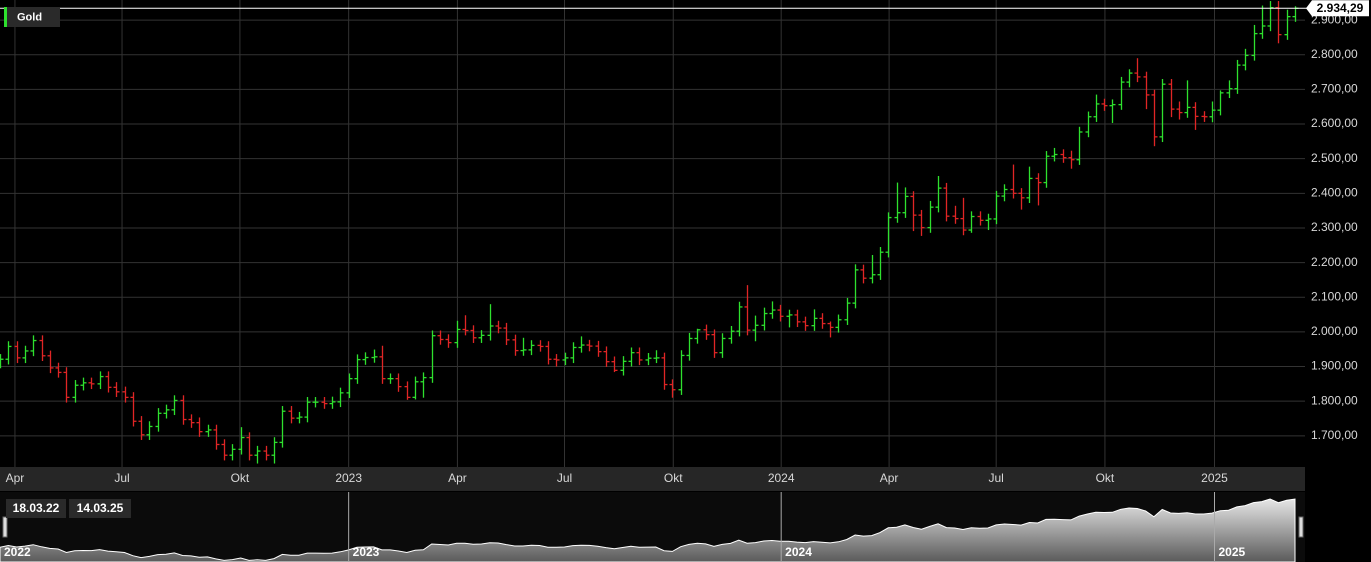 This screenshot has height=562, width=1371. What do you see at coordinates (1334, 123) in the screenshot?
I see `y-tick-label: 2.600,00` at bounding box center [1334, 123].